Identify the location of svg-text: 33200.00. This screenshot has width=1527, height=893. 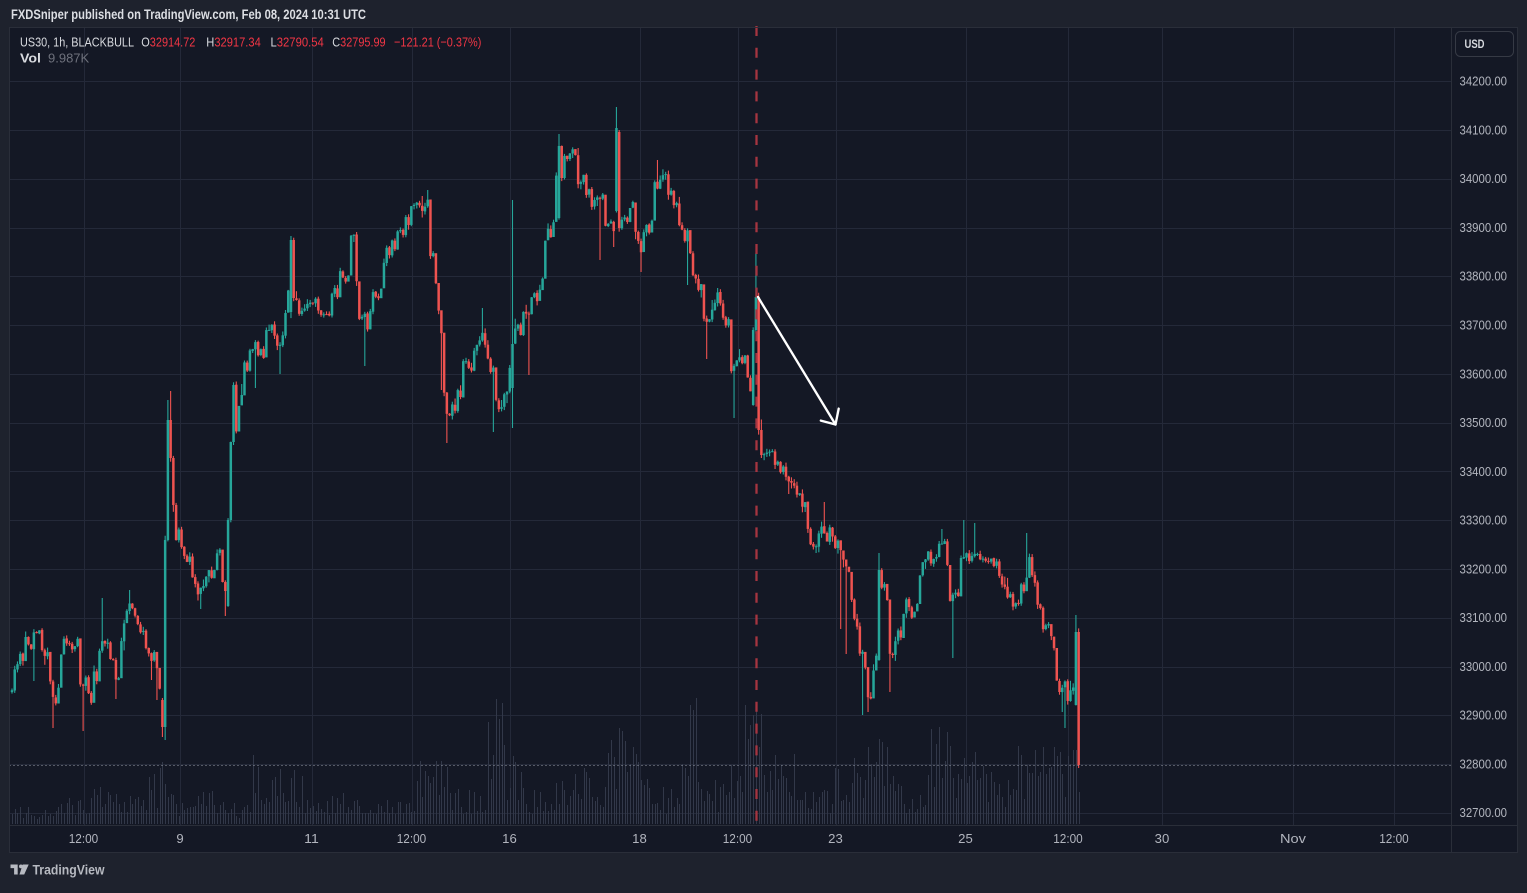
(1484, 569).